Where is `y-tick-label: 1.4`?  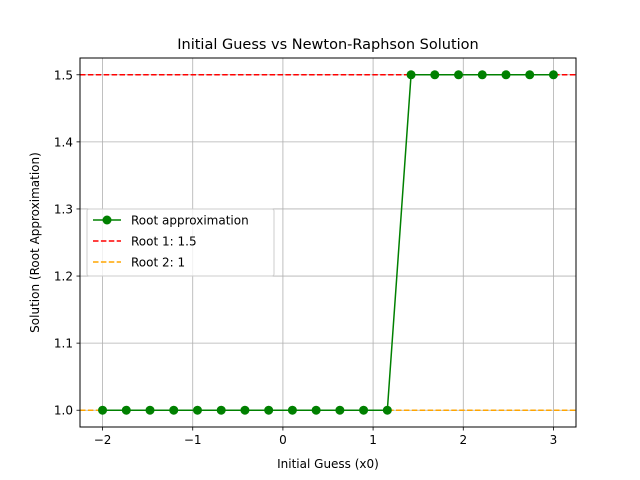 y-tick-label: 1.4 is located at coordinates (63, 142).